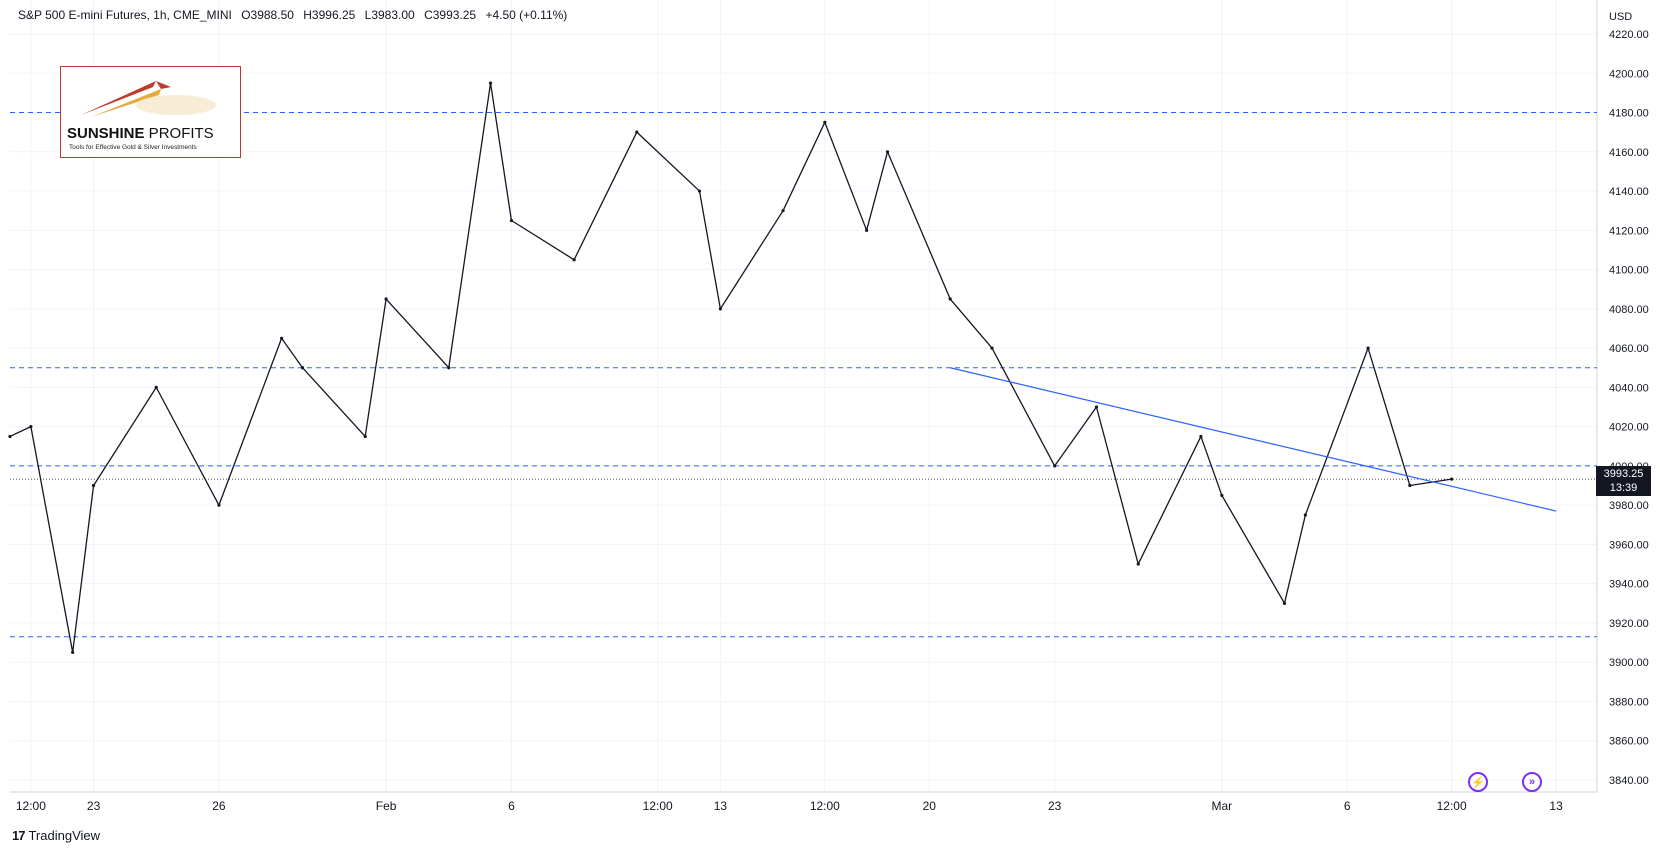  What do you see at coordinates (1532, 782) in the screenshot?
I see `forward-icon: »` at bounding box center [1532, 782].